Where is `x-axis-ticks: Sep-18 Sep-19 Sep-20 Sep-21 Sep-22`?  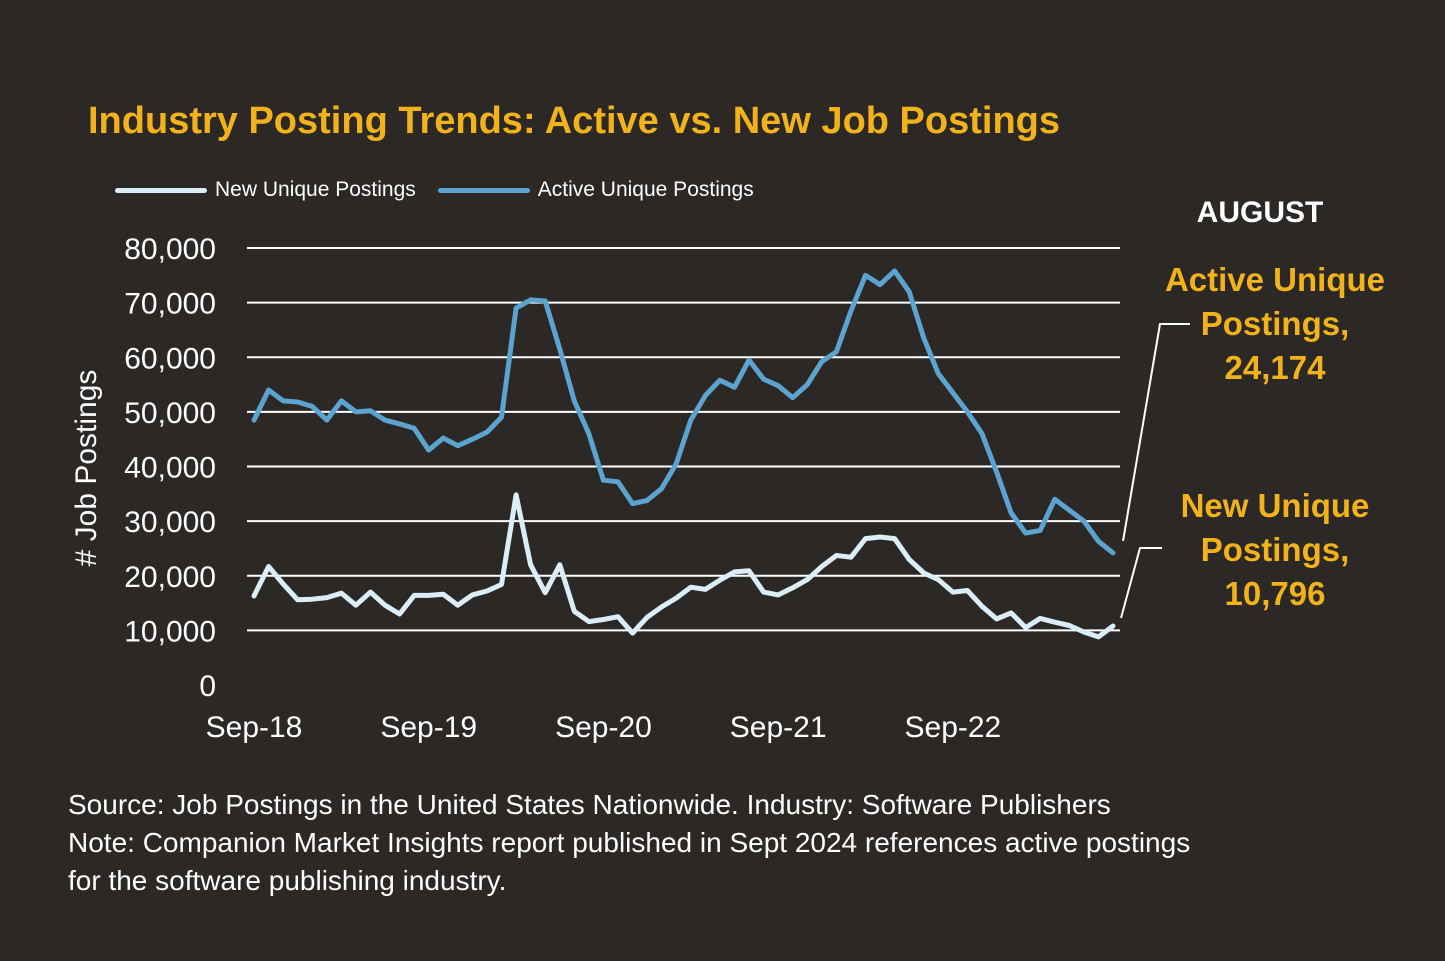
x-axis-ticks: Sep-18 Sep-19 Sep-20 Sep-21 Sep-22 is located at coordinates (604, 727).